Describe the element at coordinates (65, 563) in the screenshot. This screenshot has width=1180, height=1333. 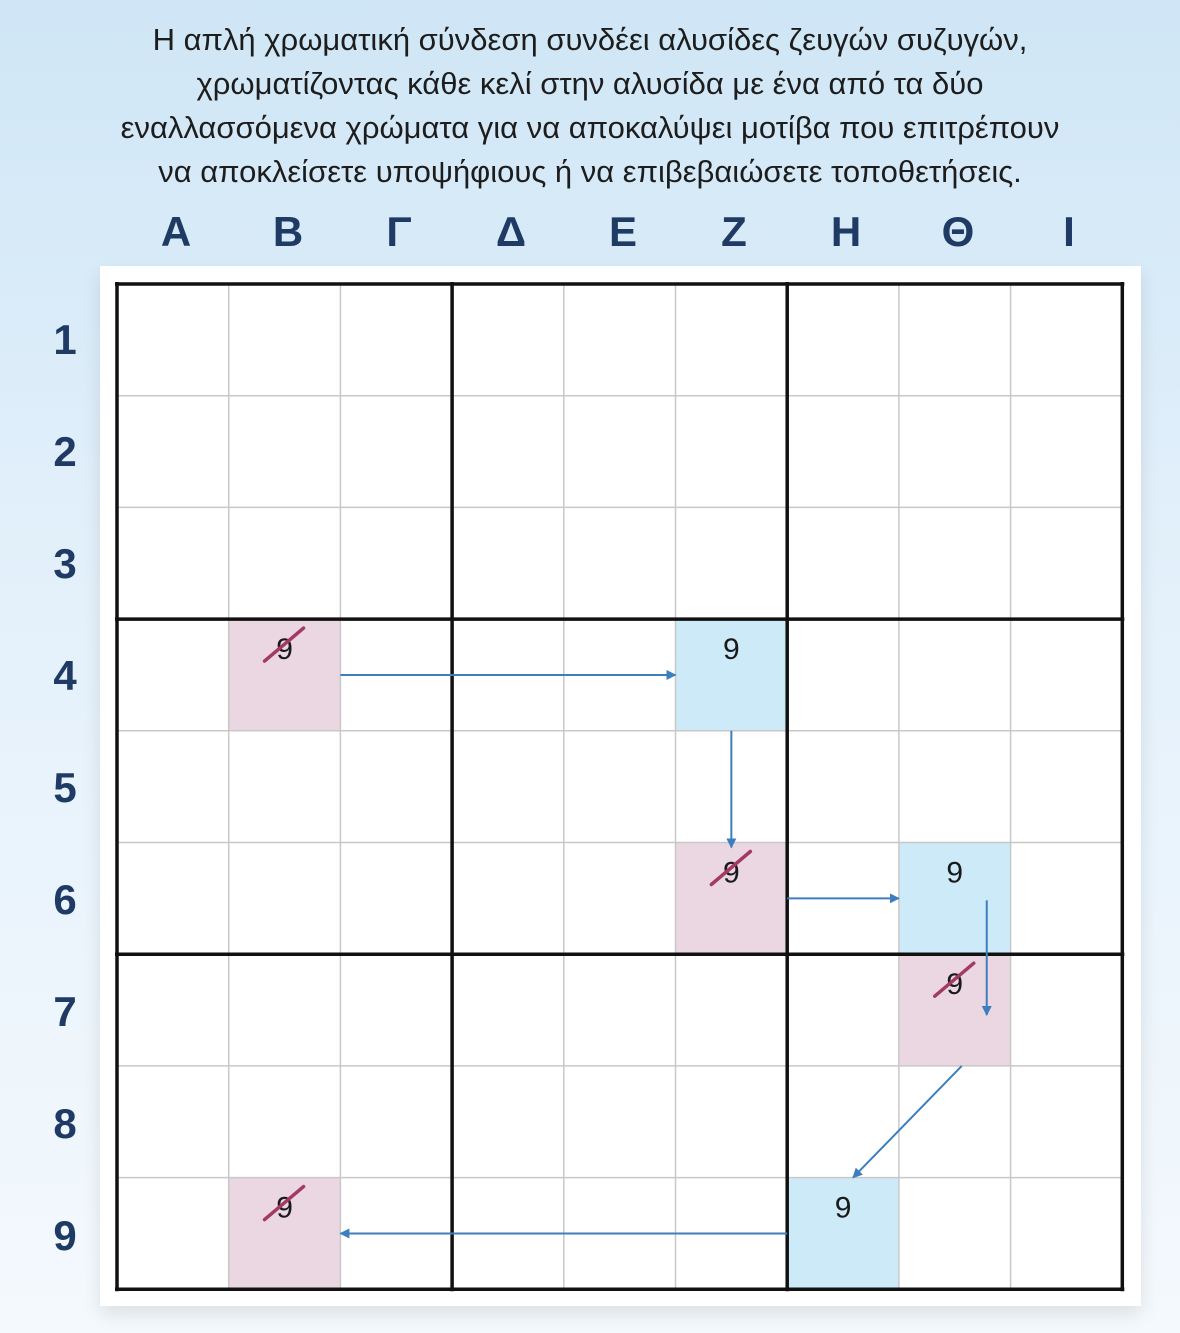
I see `row-label-3: 3` at that location.